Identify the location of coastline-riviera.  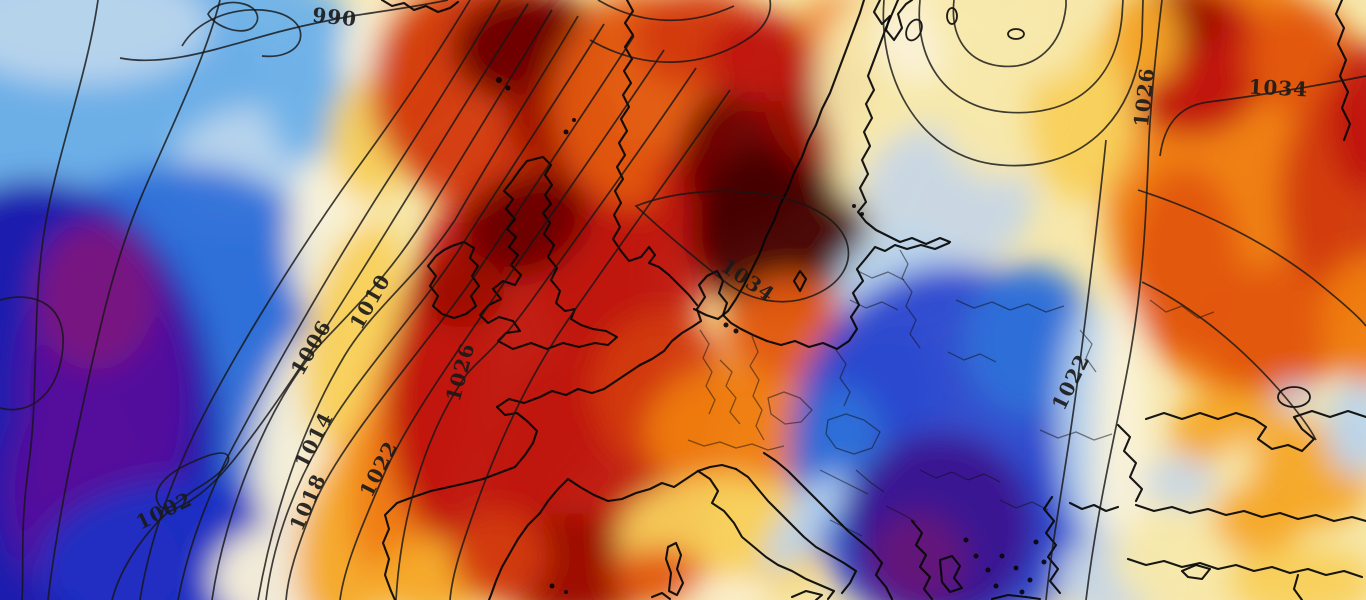
(619, 492).